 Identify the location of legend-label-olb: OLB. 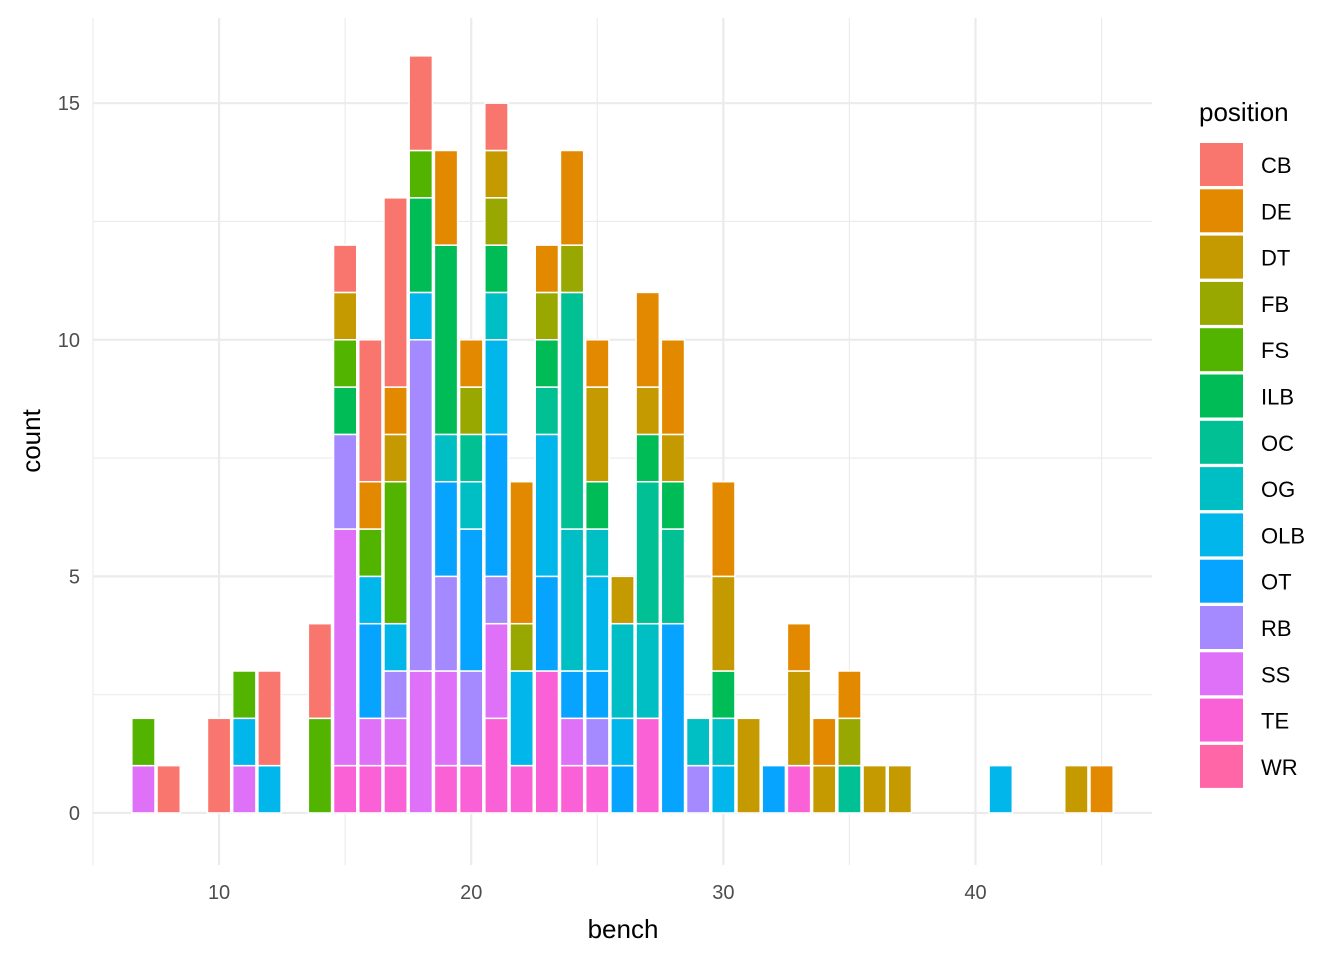
(1283, 535).